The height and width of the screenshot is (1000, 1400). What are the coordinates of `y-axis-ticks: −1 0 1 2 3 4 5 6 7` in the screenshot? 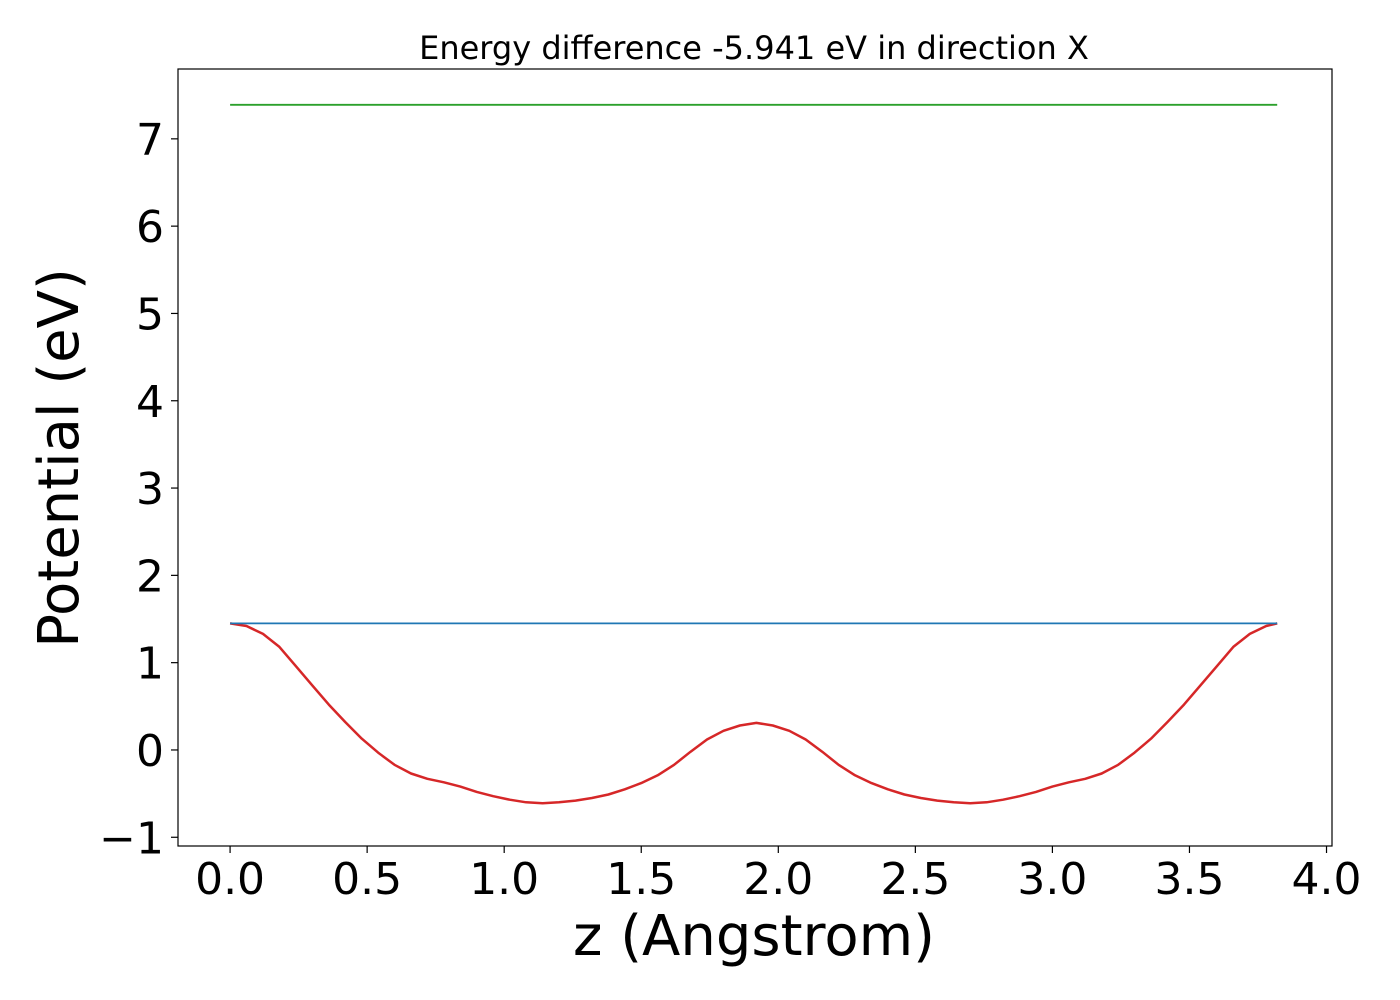 It's located at (138, 489).